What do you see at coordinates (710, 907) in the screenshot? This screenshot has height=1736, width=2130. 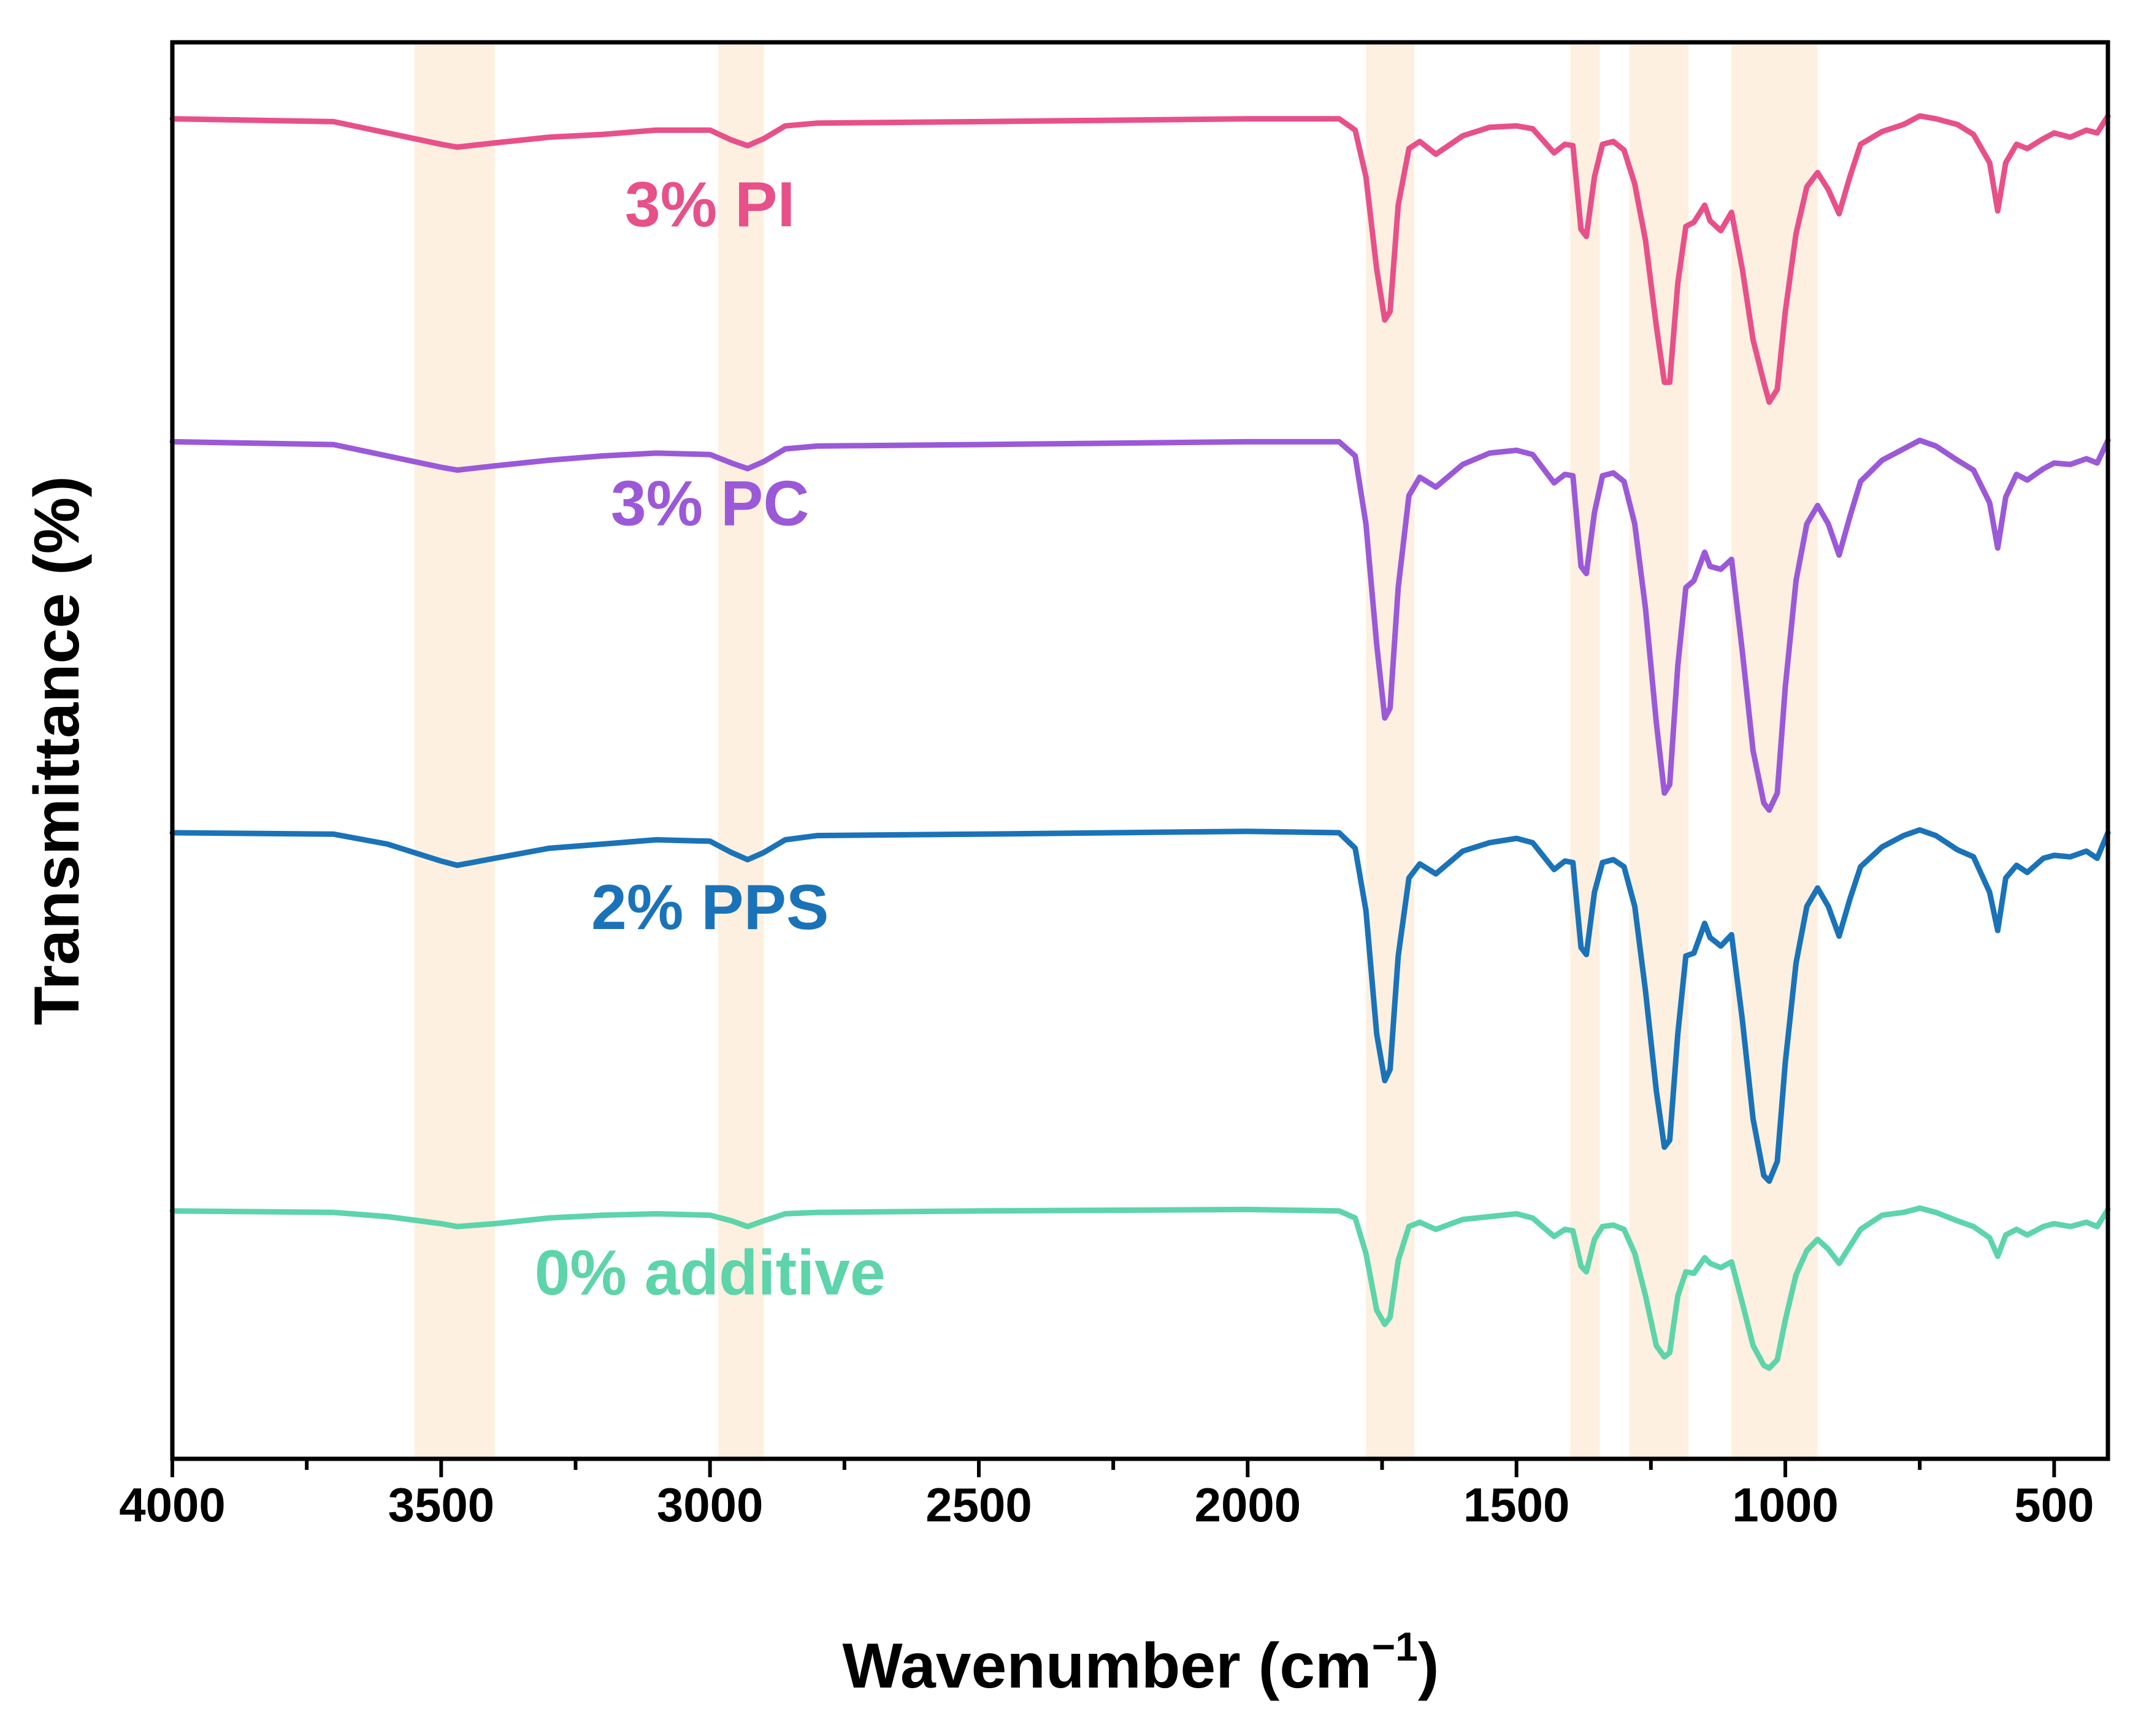 I see `series-label-2: 2% PPS` at bounding box center [710, 907].